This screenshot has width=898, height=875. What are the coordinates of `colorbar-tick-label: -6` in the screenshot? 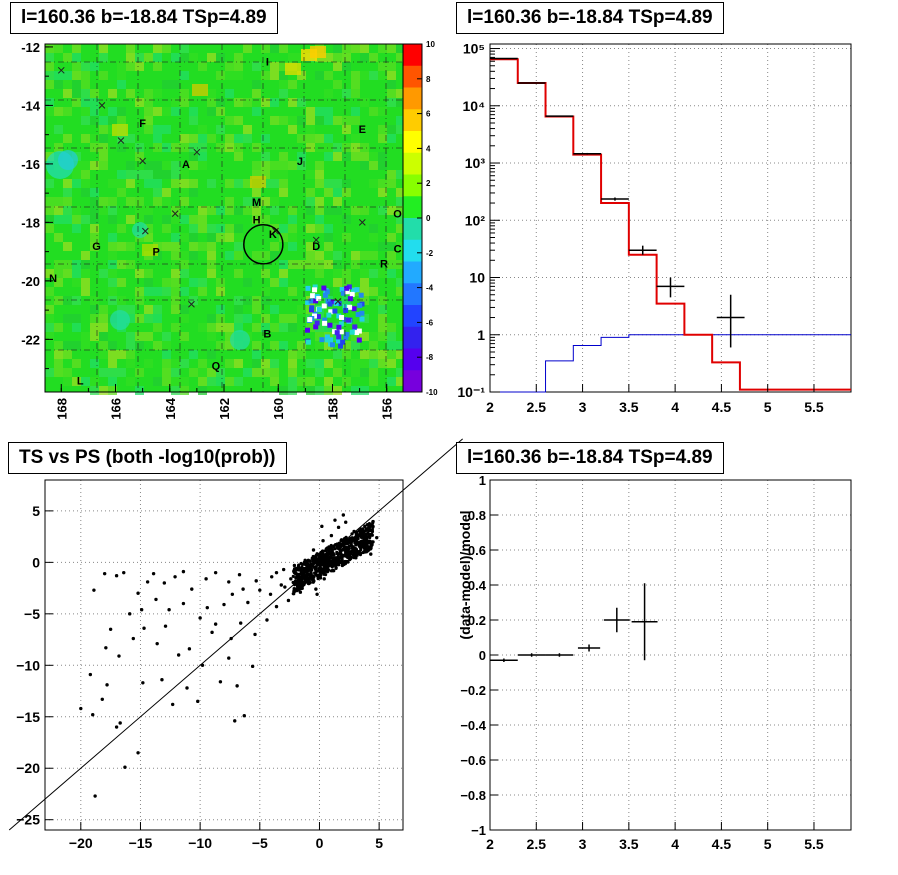 It's located at (430, 322).